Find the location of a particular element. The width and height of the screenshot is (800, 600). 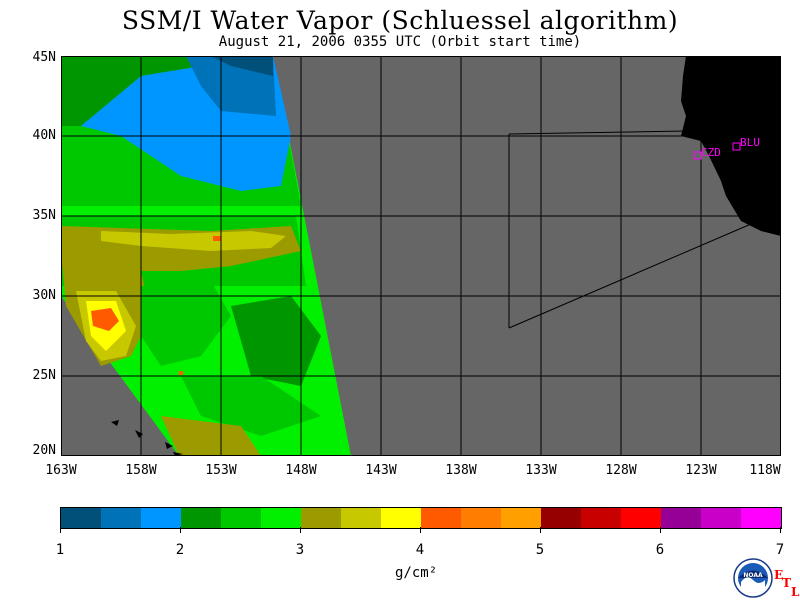

station-czd-marker is located at coordinates (697, 155).